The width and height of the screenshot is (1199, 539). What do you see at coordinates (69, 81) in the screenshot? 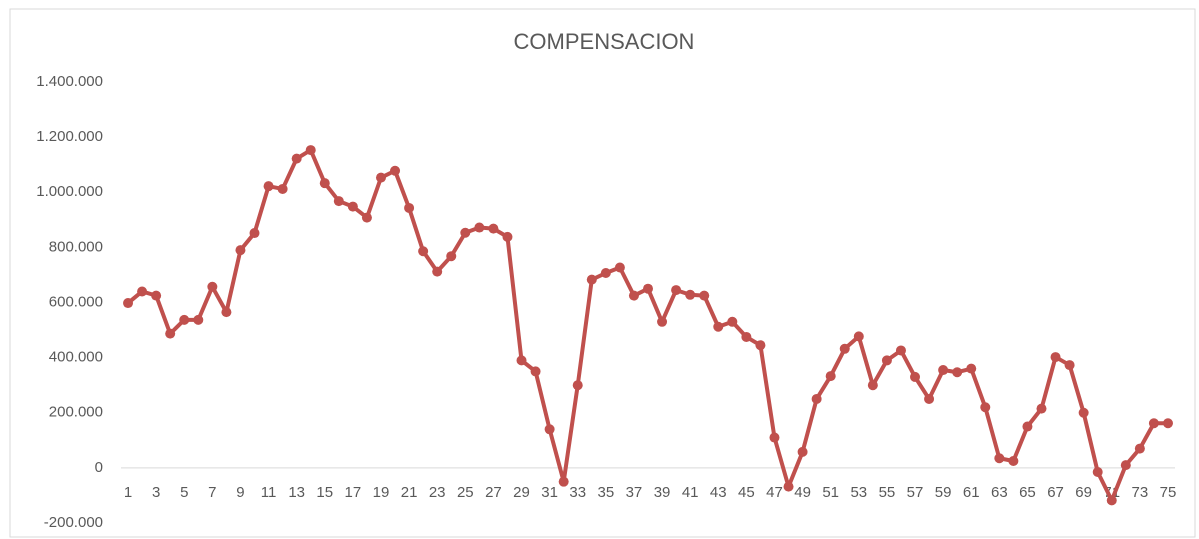
I see `y-tick-label: 1.400.000` at bounding box center [69, 81].